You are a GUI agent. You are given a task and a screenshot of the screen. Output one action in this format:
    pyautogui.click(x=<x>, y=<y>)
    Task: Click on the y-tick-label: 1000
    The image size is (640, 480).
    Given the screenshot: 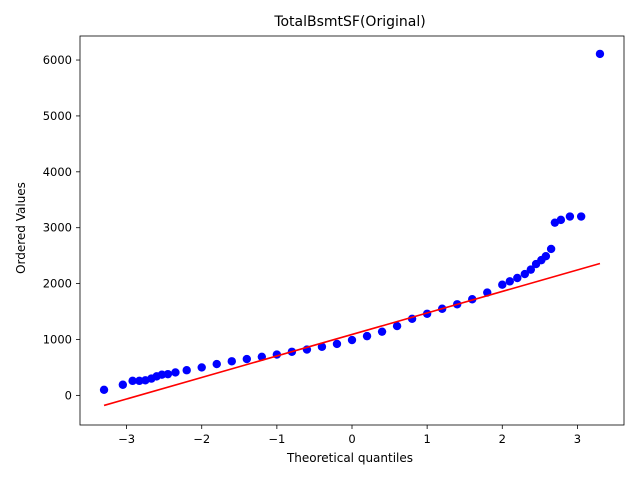 What is the action you would take?
    pyautogui.click(x=57, y=339)
    